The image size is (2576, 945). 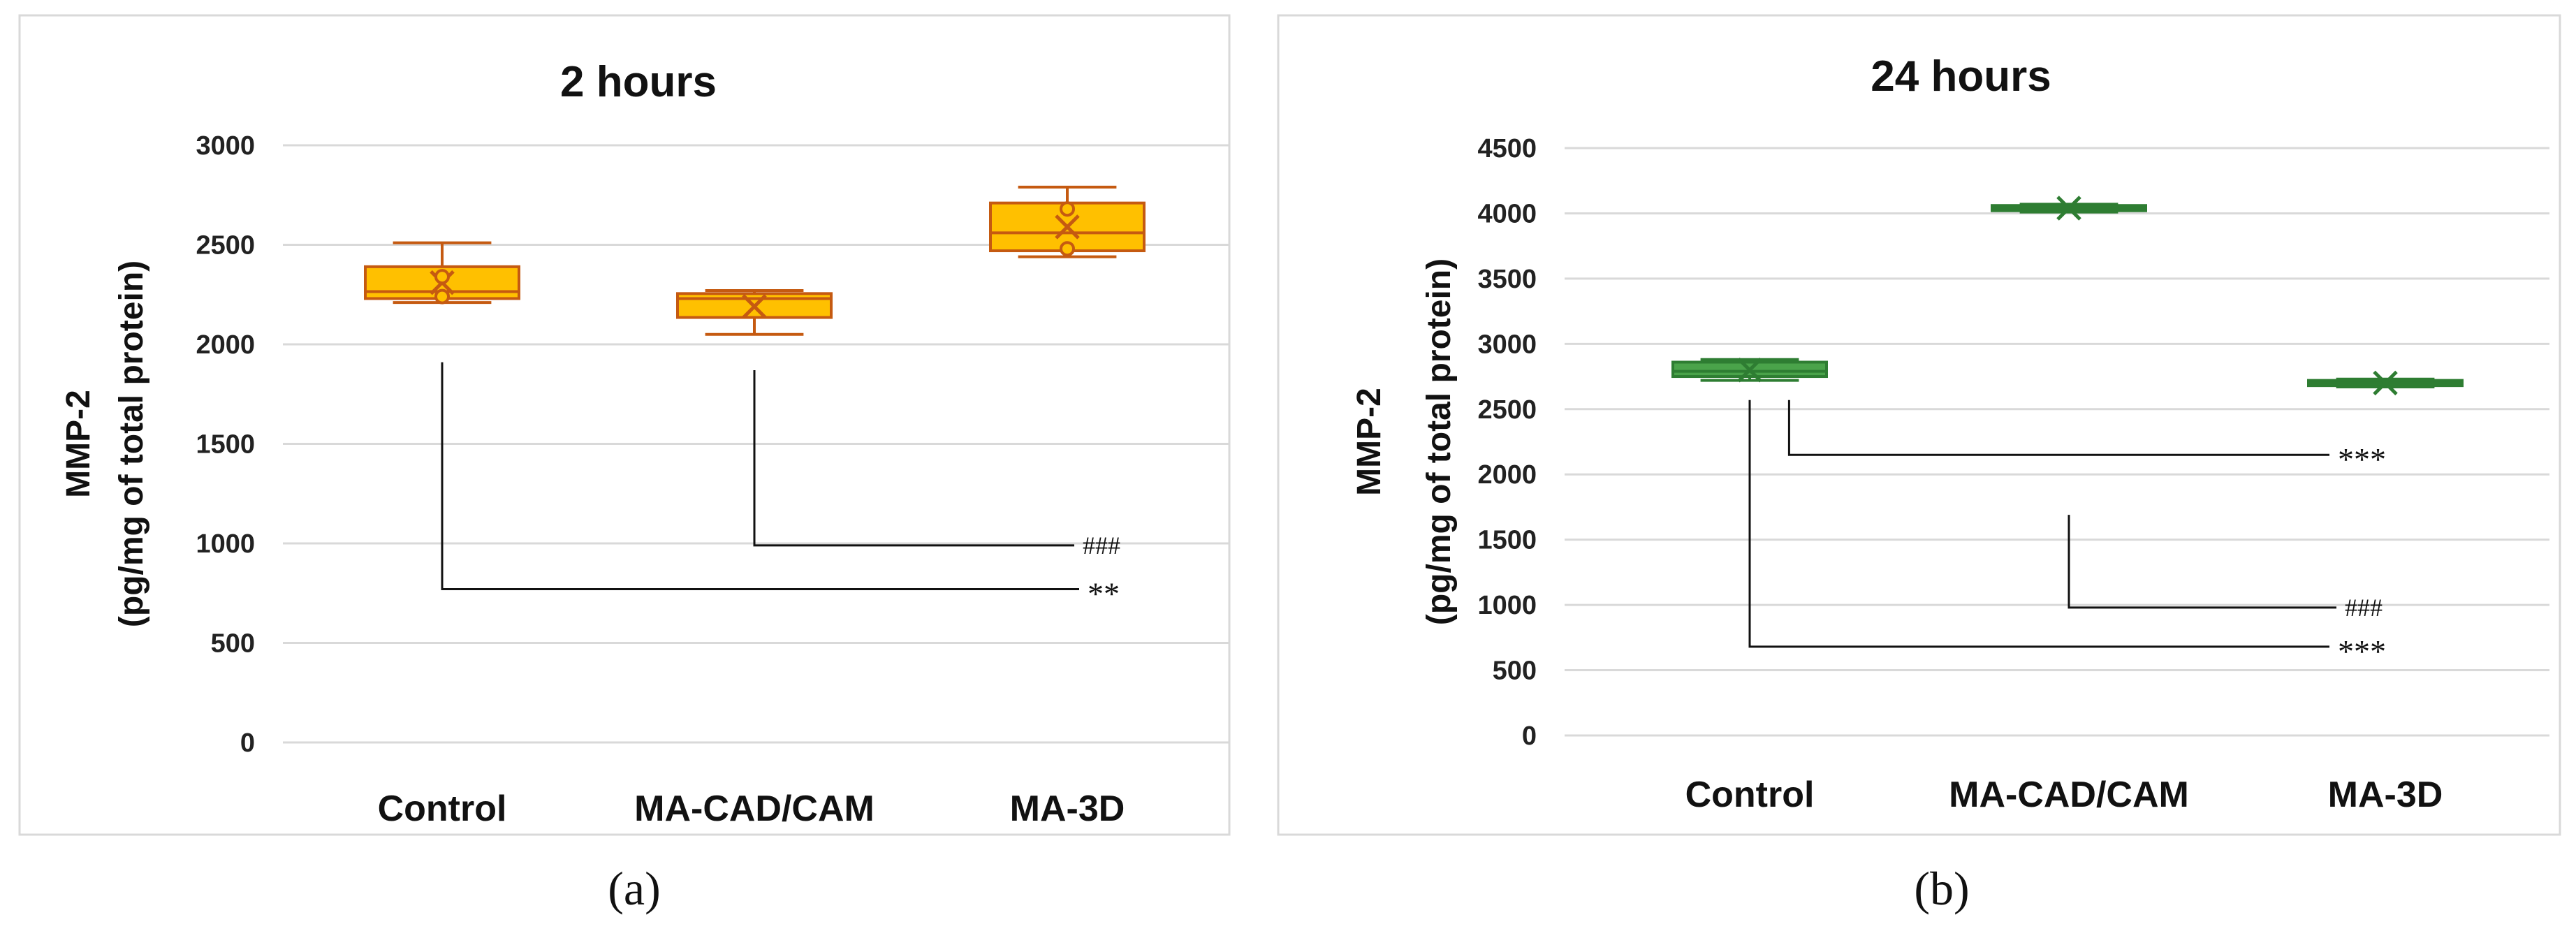 What do you see at coordinates (1507, 149) in the screenshot?
I see `y-tick-label: 4500` at bounding box center [1507, 149].